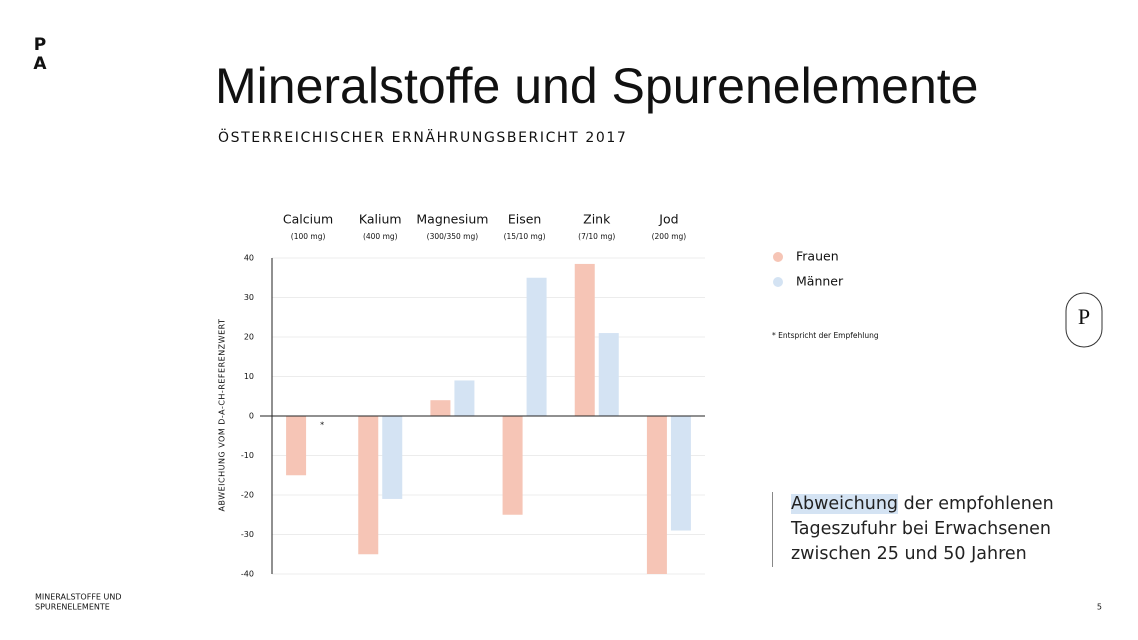 The image size is (1138, 640). Describe the element at coordinates (249, 376) in the screenshot. I see `y-tick-label: 10` at that location.